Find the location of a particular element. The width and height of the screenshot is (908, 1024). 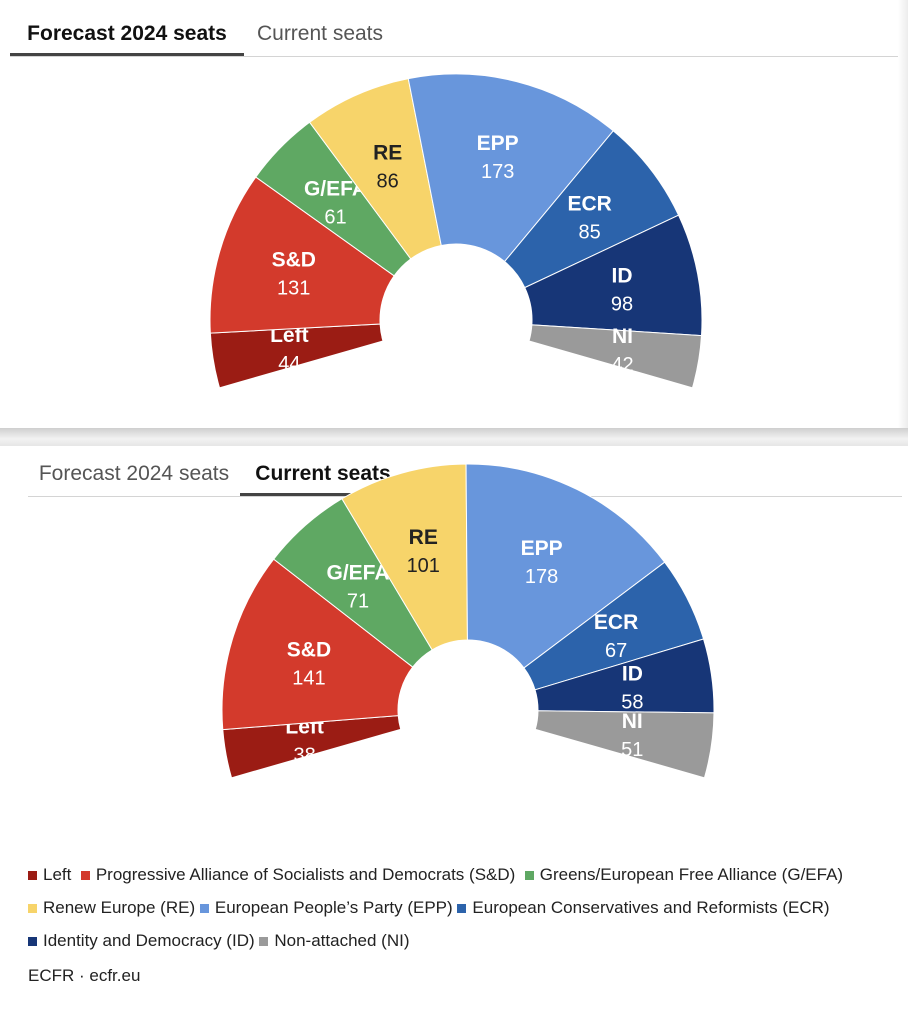

segment-seat-count: 173 is located at coordinates (497, 172).